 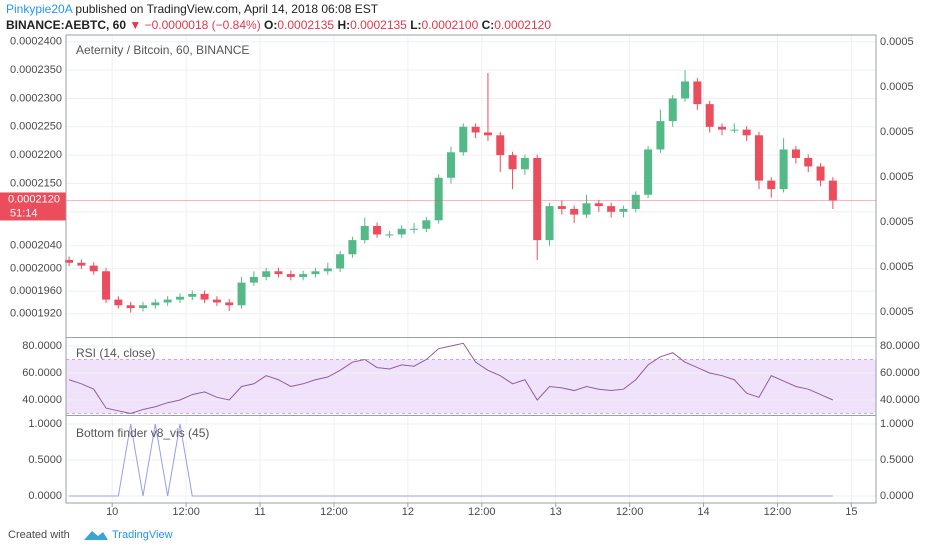 I want to click on y2-tick-label: 40.0000, so click(x=900, y=400).